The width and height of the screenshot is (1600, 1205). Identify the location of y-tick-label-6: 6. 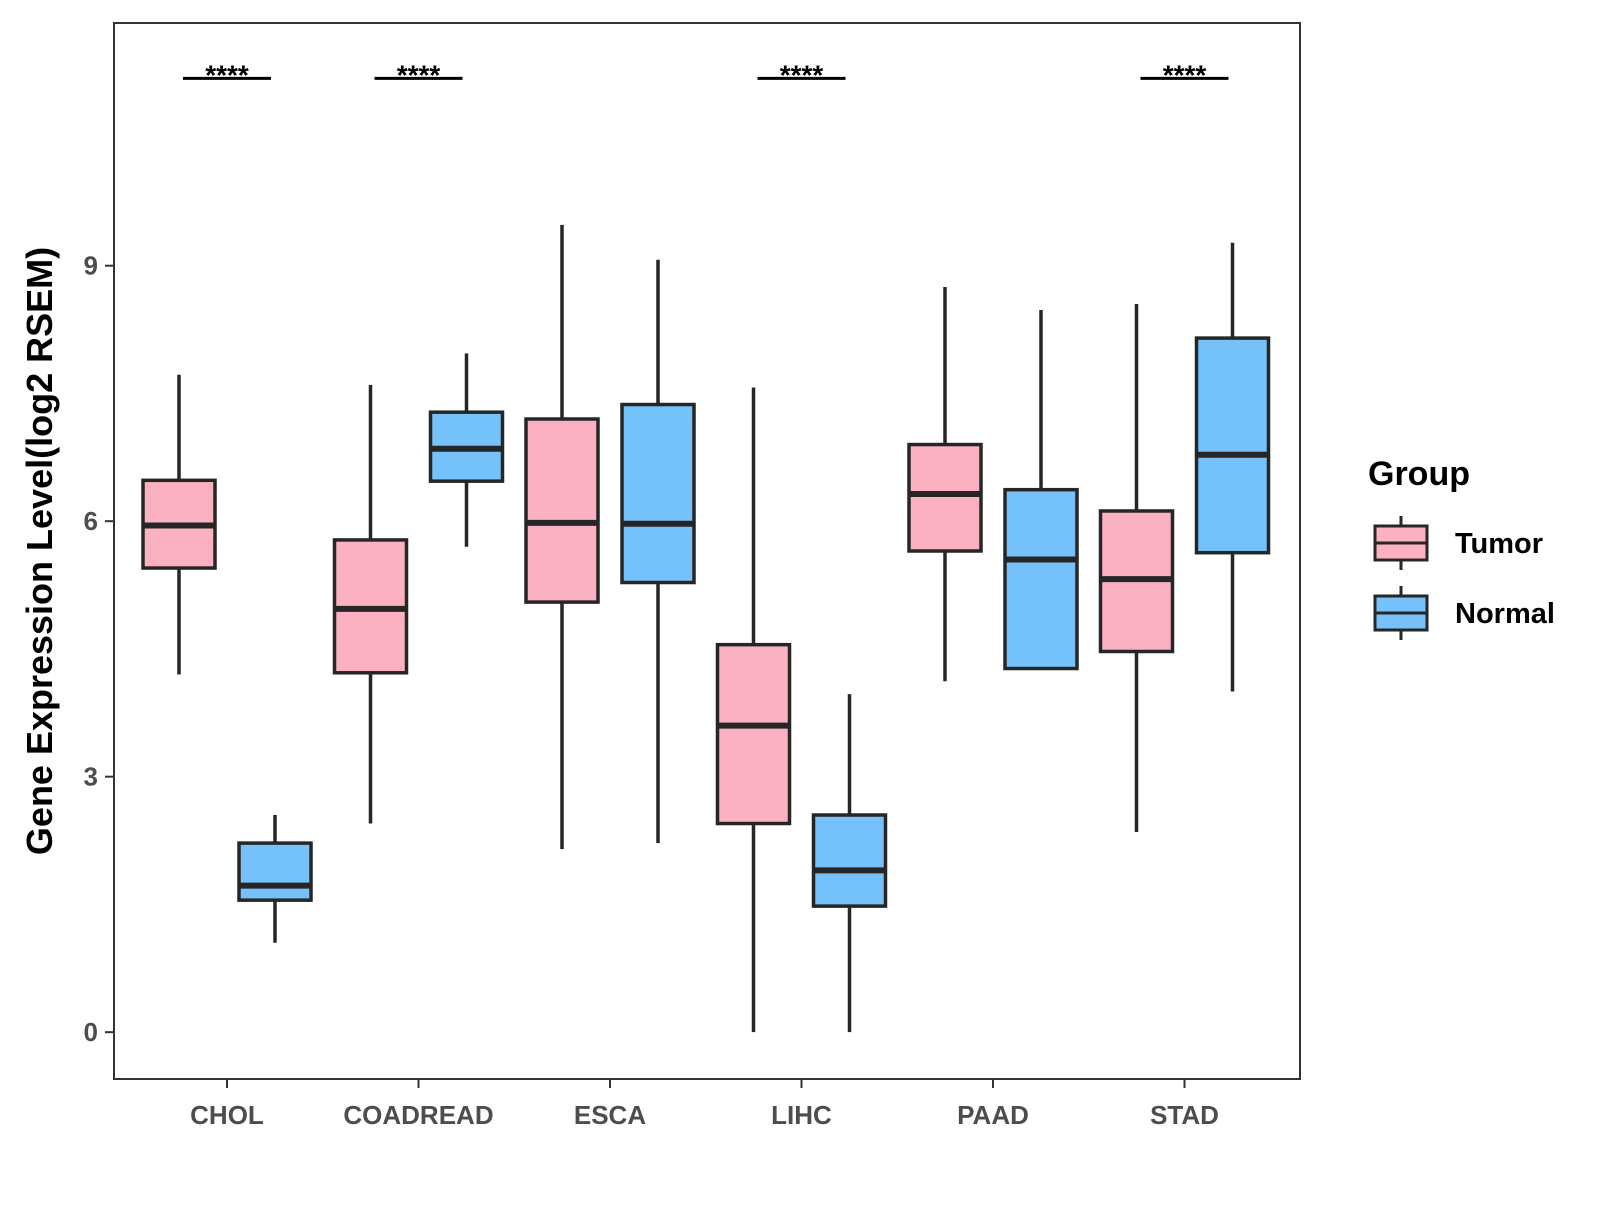
(91, 521).